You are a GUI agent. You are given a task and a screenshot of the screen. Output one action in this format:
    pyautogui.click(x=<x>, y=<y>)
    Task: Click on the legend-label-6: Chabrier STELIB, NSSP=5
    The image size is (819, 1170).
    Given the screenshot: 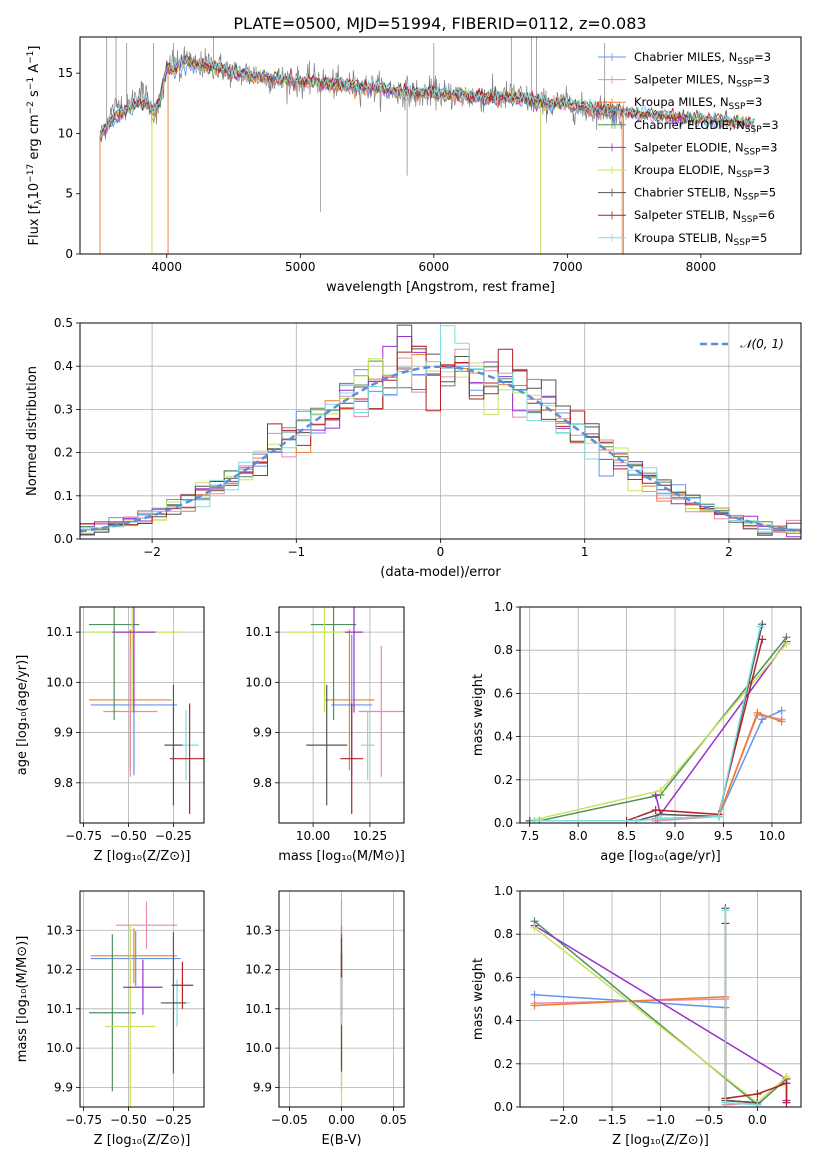 What is the action you would take?
    pyautogui.click(x=705, y=194)
    